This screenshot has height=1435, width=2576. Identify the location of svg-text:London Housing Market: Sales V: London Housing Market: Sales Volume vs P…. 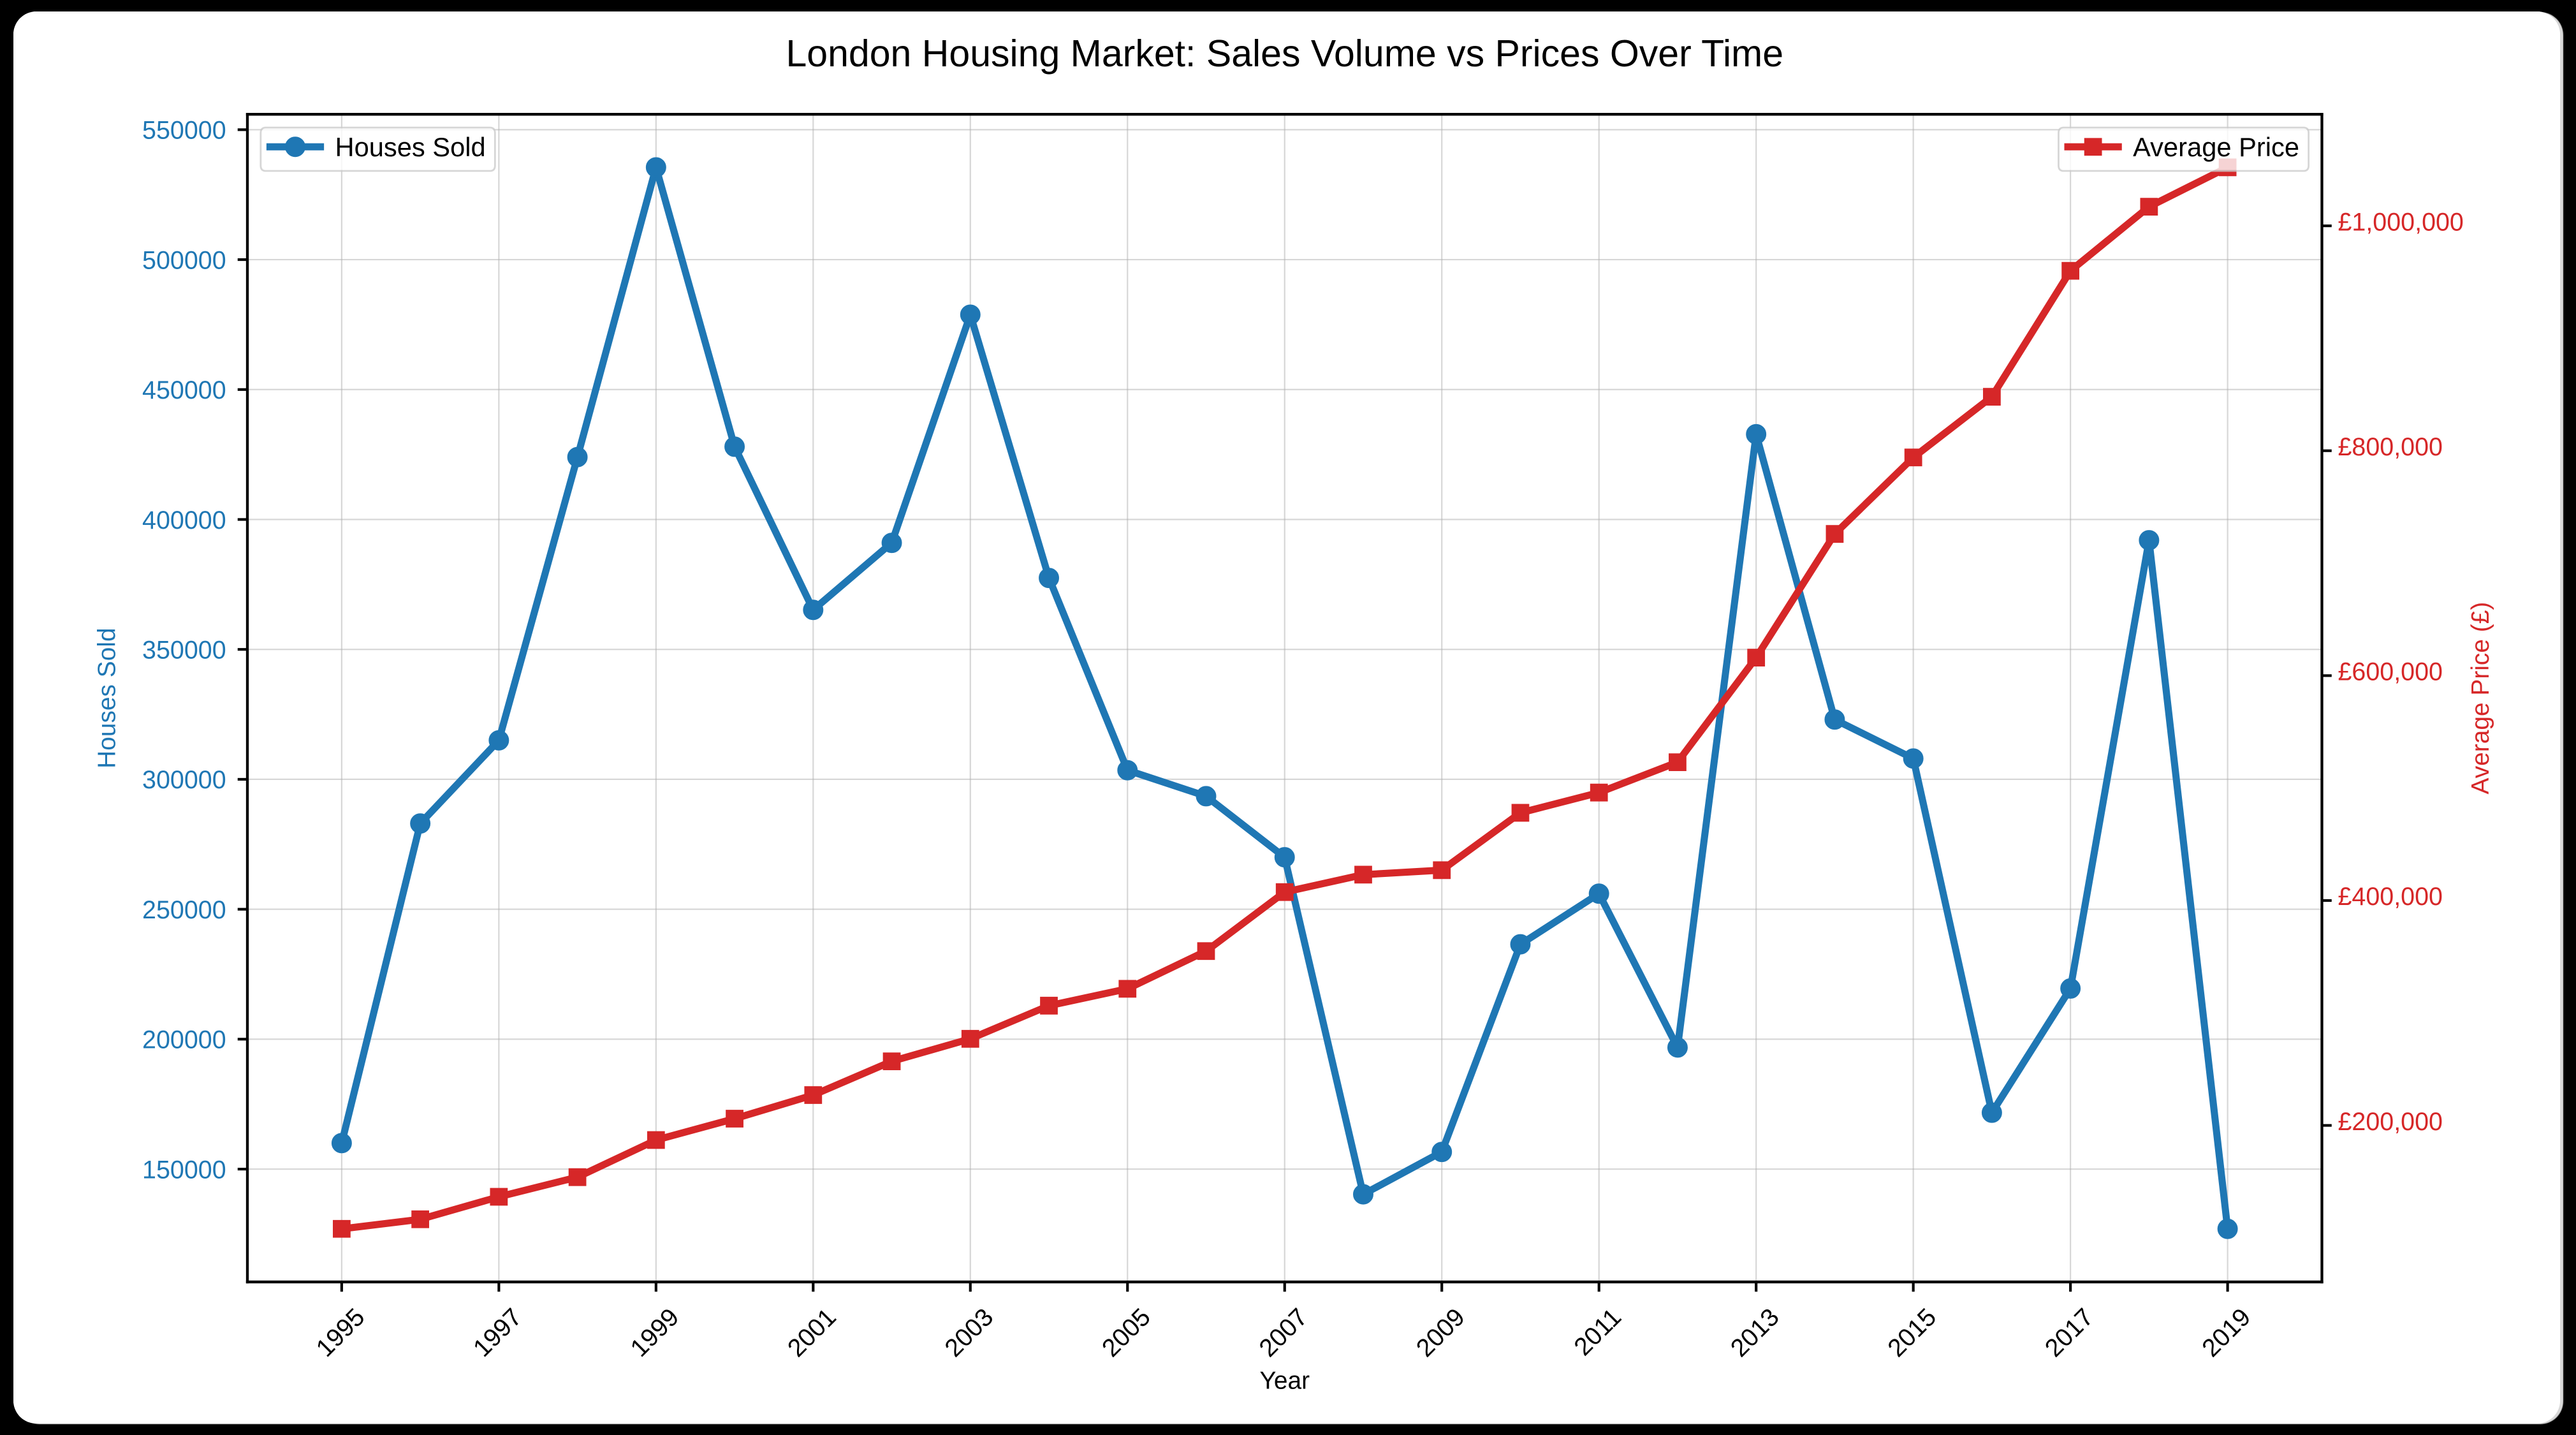
(1284, 54).